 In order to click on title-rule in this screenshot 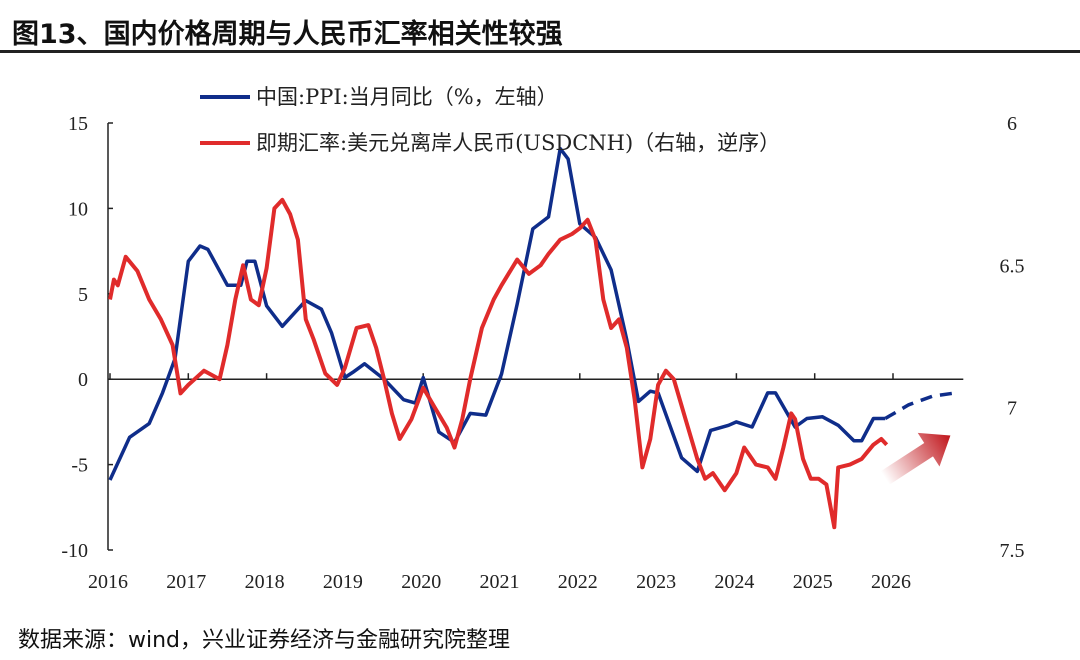, I will do `click(540, 51)`.